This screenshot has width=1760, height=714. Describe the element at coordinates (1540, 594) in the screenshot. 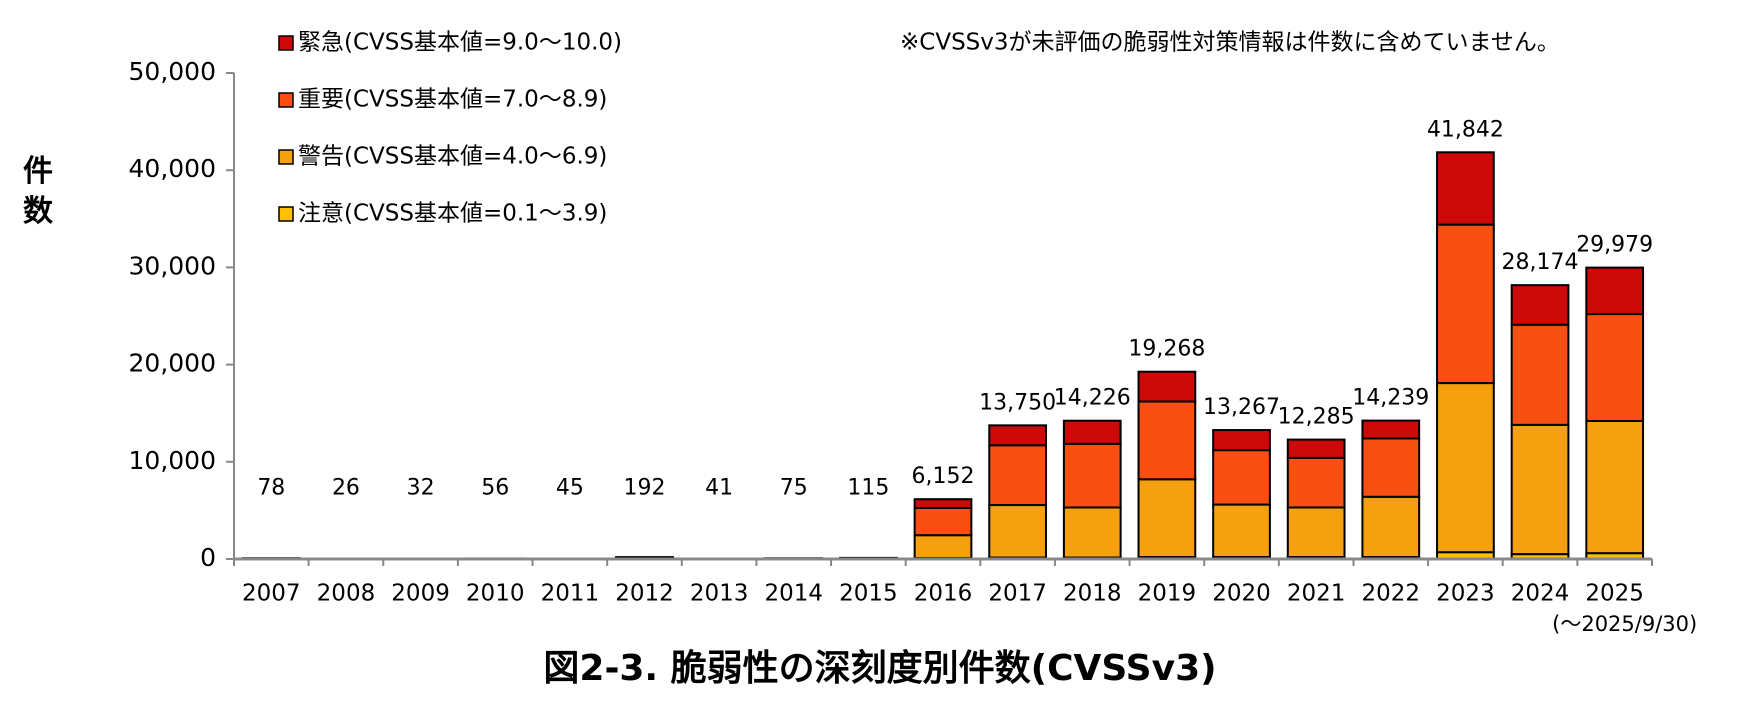

I see `x-tick-label: 2024` at that location.